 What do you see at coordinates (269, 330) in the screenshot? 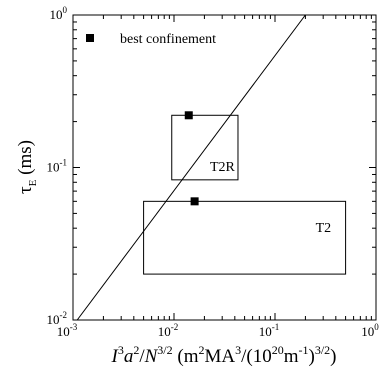
I see `x-tick-label: 10⁻¹` at bounding box center [269, 330].